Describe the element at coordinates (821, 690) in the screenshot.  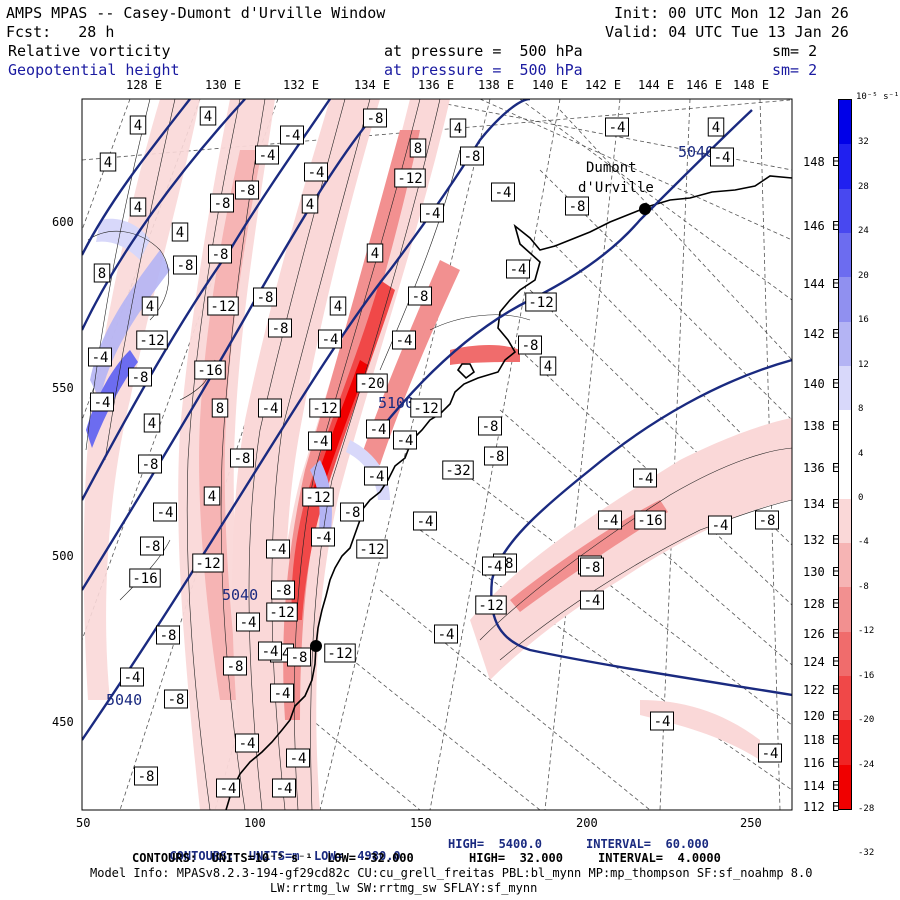
I see `right-longitude-label: 122 E` at that location.